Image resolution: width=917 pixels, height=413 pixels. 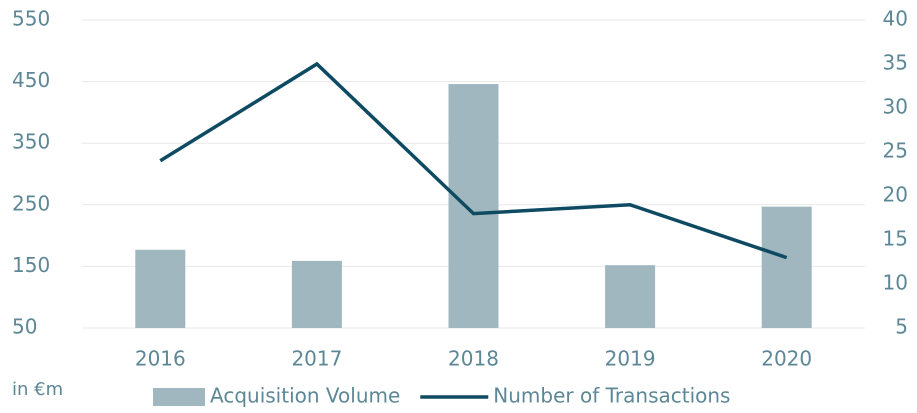 I want to click on y-tick-label: 550, so click(x=31, y=19).